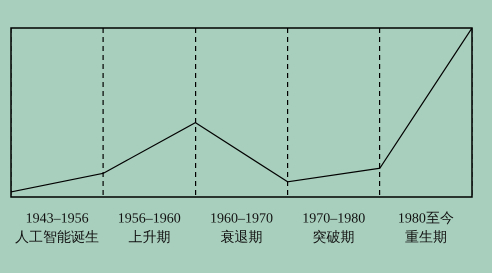 The height and width of the screenshot is (273, 492). I want to click on text: 人工智能诞生, so click(57, 238).